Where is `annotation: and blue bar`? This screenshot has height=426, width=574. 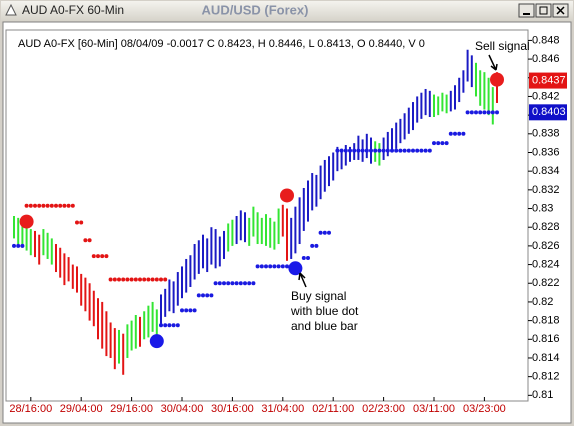 annotation: and blue bar is located at coordinates (324, 326).